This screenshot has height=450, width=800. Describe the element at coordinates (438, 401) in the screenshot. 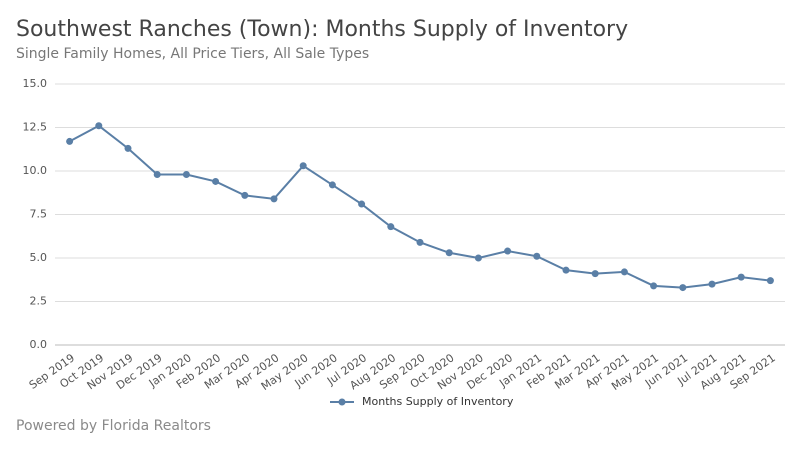

I see `legend-label: Months Supply of Inventory` at that location.